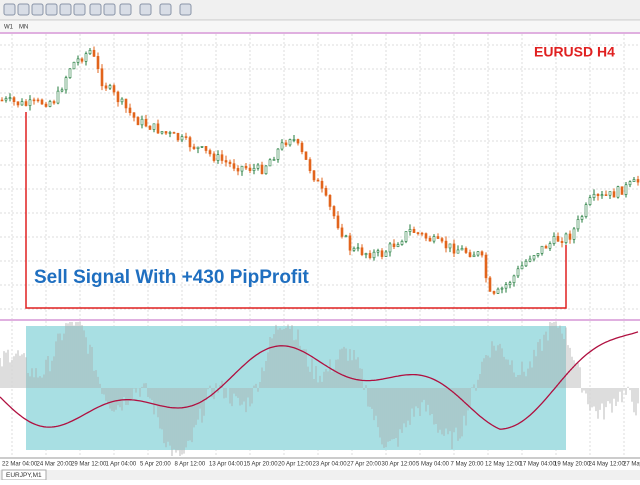 Image resolution: width=640 pixels, height=485 pixels. Describe the element at coordinates (574, 52) in the screenshot. I see `symbol-label: EURUSD H4` at that location.